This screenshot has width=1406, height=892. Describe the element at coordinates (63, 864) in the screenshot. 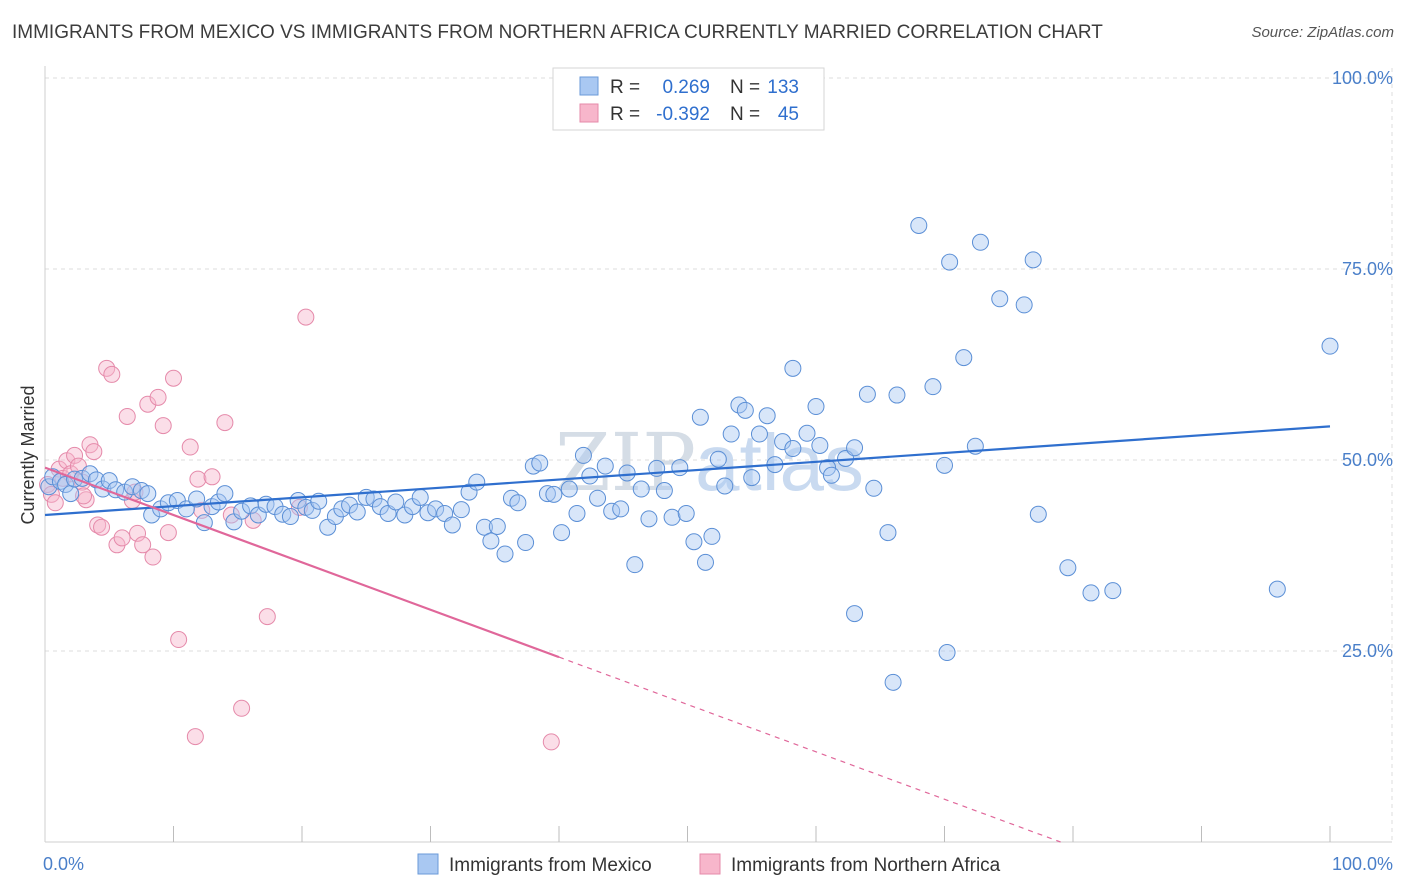

I see `x-tick-label-min: 0.0%` at that location.